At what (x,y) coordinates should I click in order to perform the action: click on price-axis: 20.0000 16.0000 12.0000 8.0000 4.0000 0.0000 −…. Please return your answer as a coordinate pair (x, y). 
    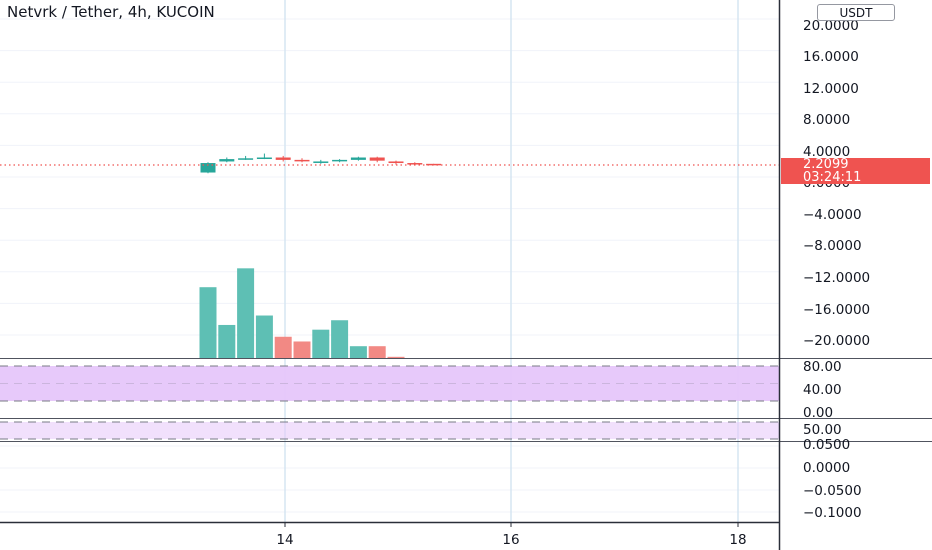
    Looking at the image, I should click on (836, 269).